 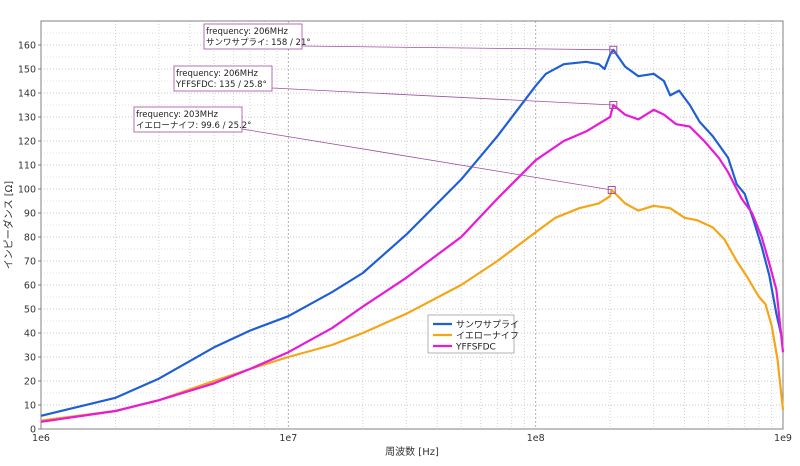 I want to click on legend-label: イエローナイフ, so click(x=487, y=336).